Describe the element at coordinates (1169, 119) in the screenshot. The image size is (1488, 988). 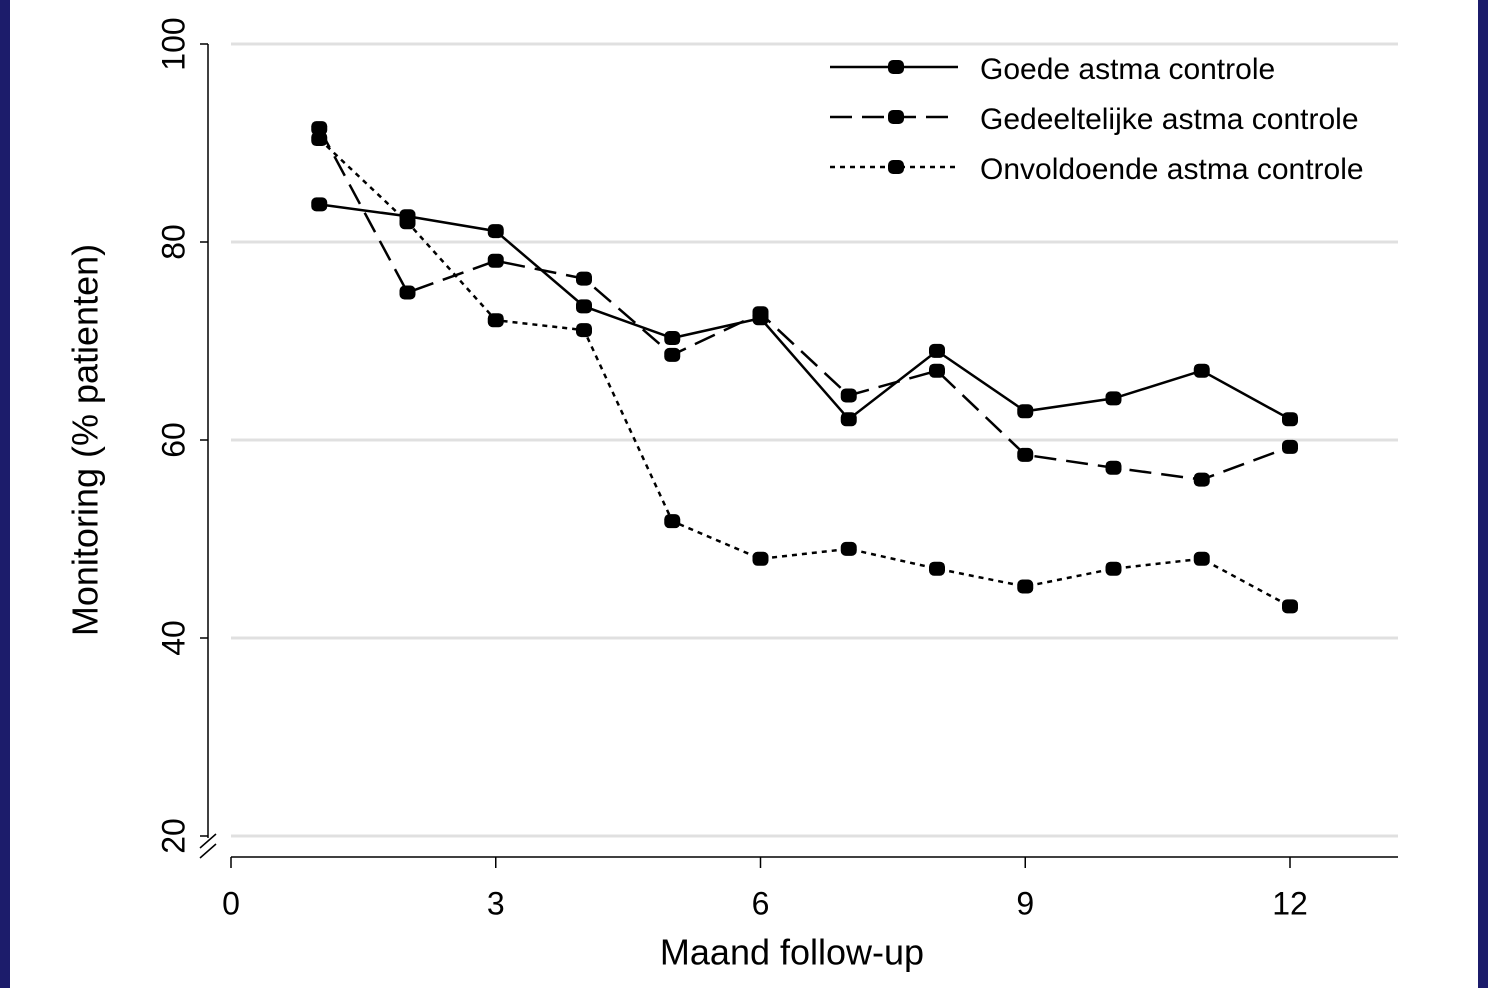
I see `legend-label: Gedeeltelijke astma controle` at that location.